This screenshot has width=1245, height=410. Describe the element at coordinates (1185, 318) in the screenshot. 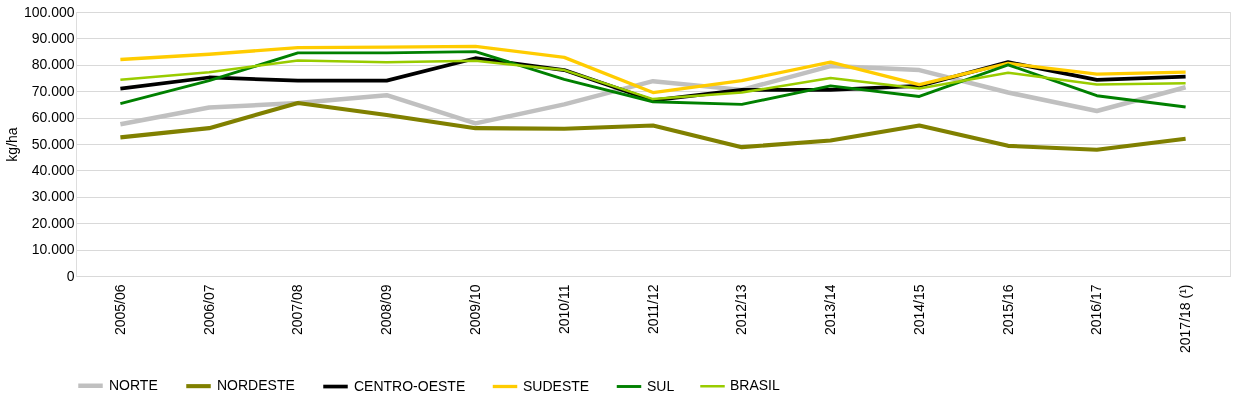

I see `x-tick-label: 2017/18 (¹)` at that location.